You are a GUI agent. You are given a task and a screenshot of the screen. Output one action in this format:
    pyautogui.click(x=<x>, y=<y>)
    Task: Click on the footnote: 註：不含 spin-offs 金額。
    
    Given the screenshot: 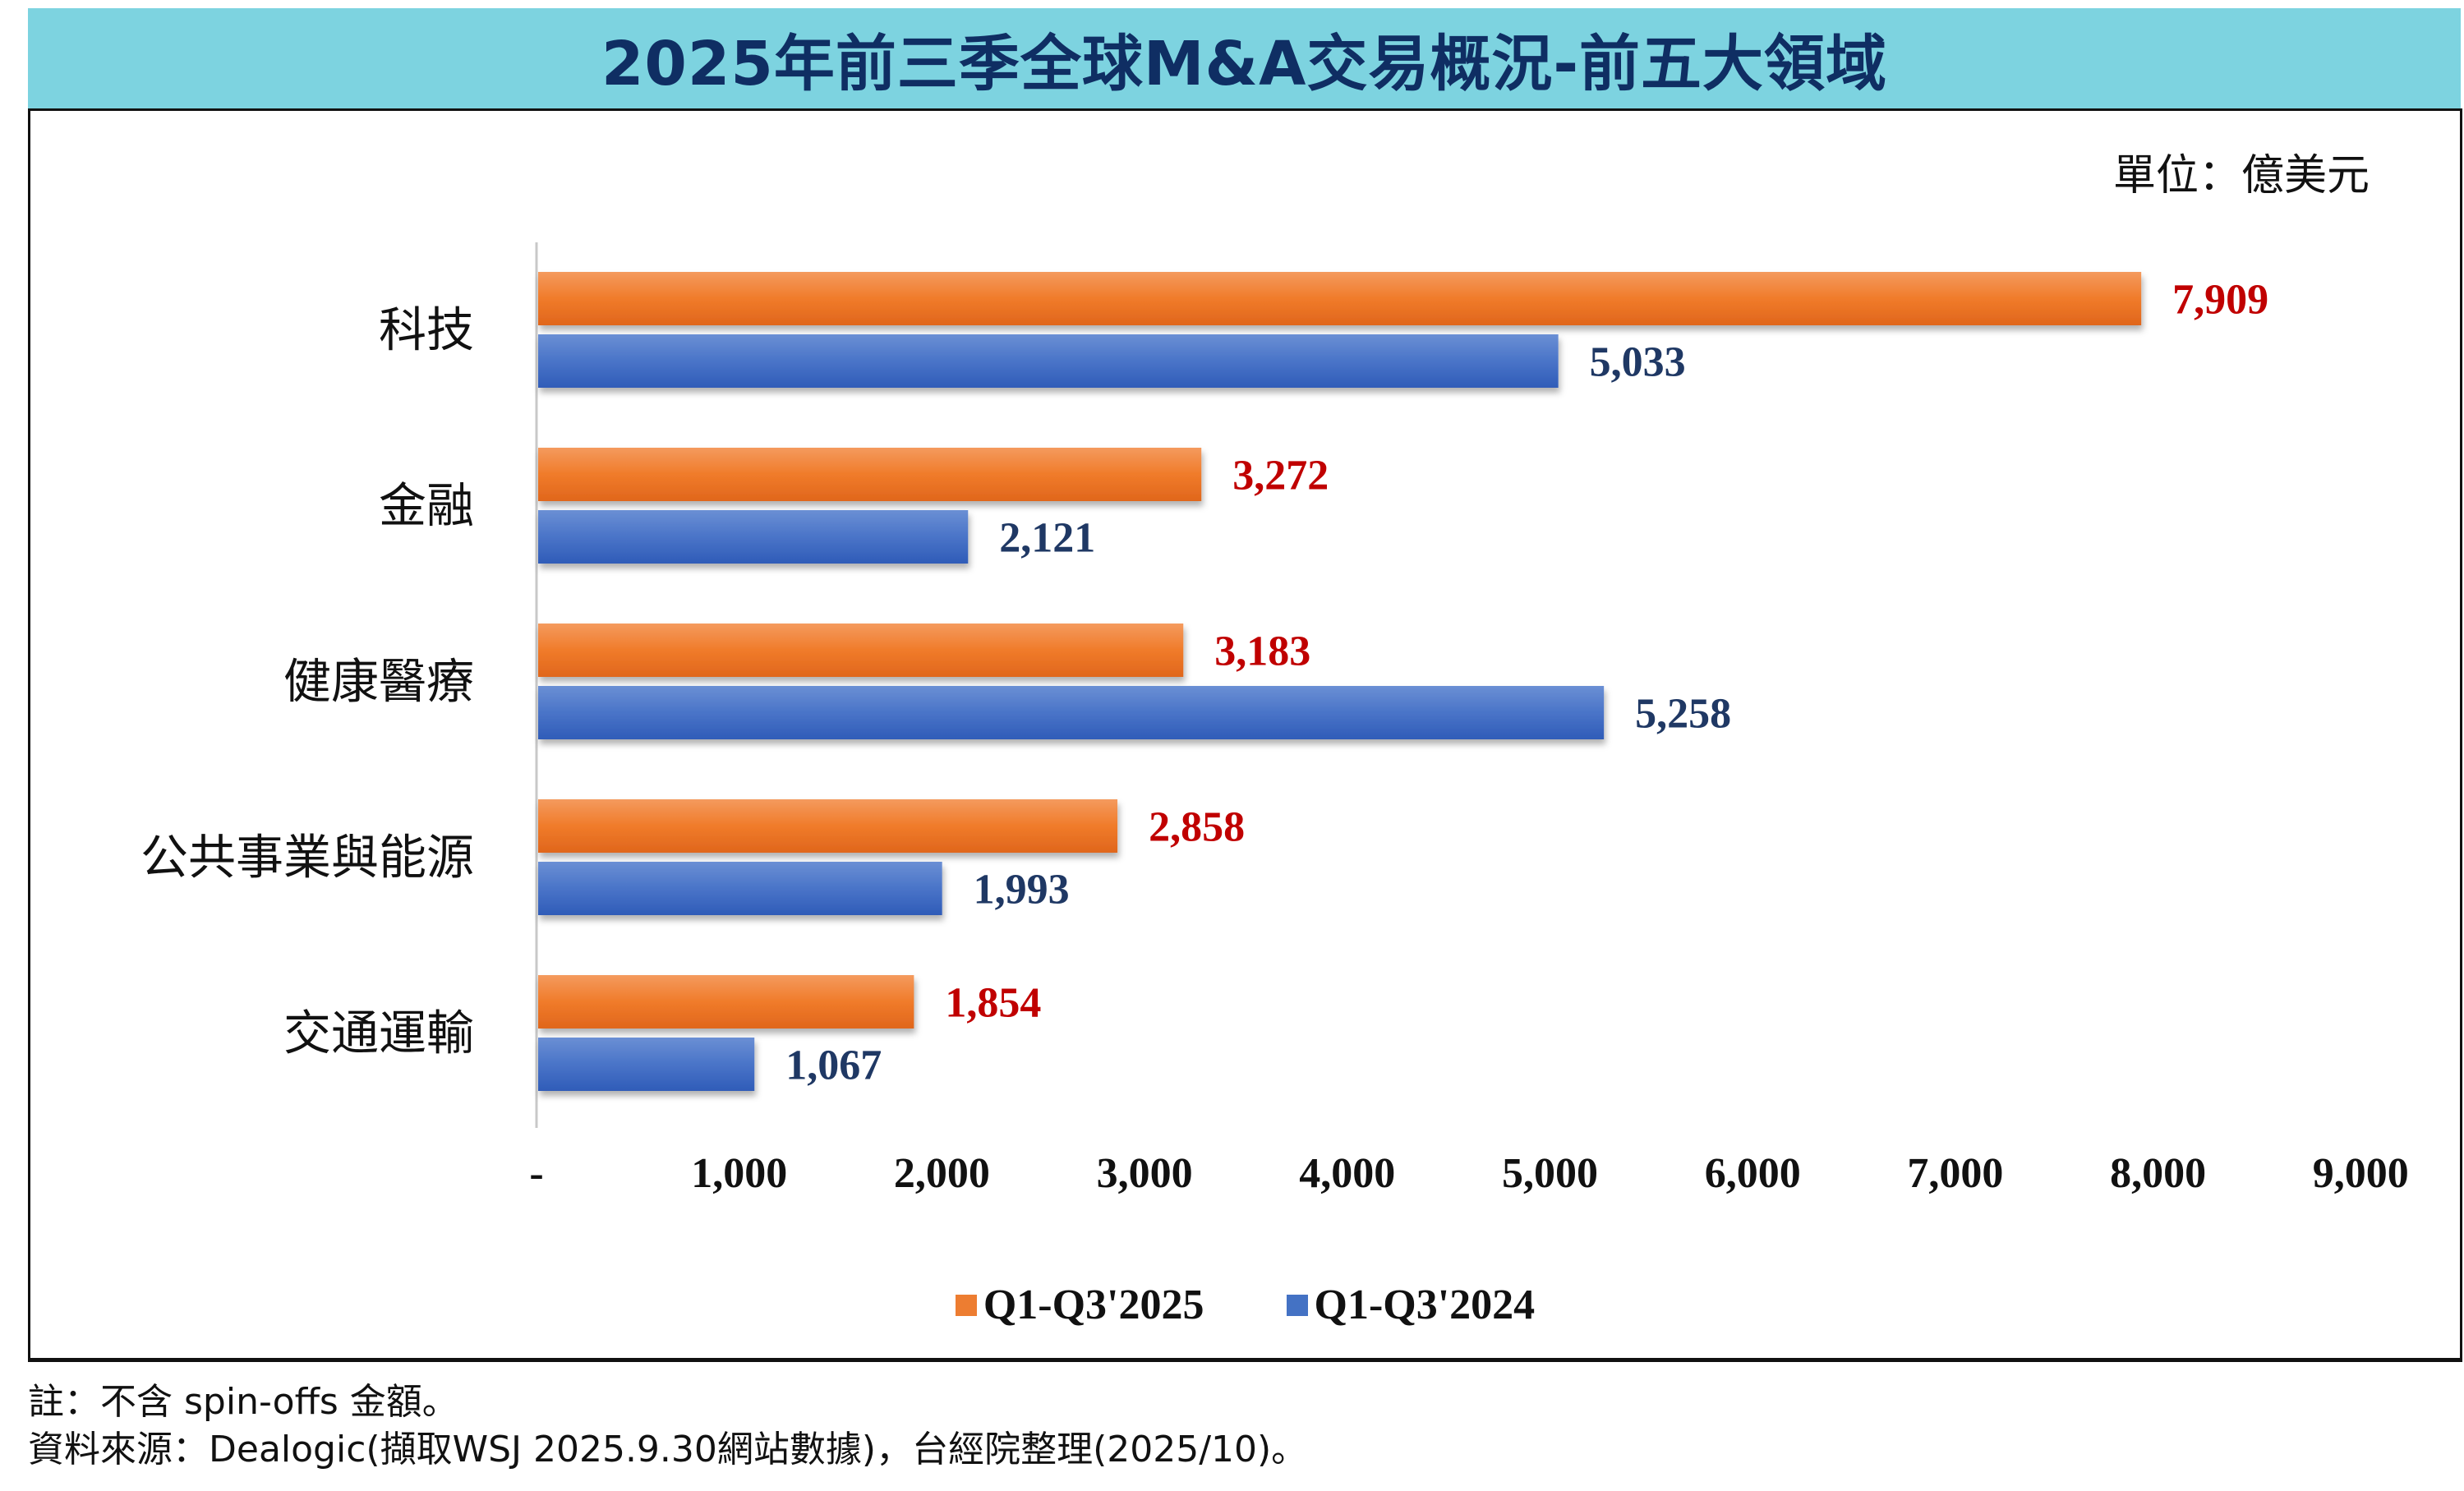 What is the action you would take?
    pyautogui.click(x=243, y=1402)
    